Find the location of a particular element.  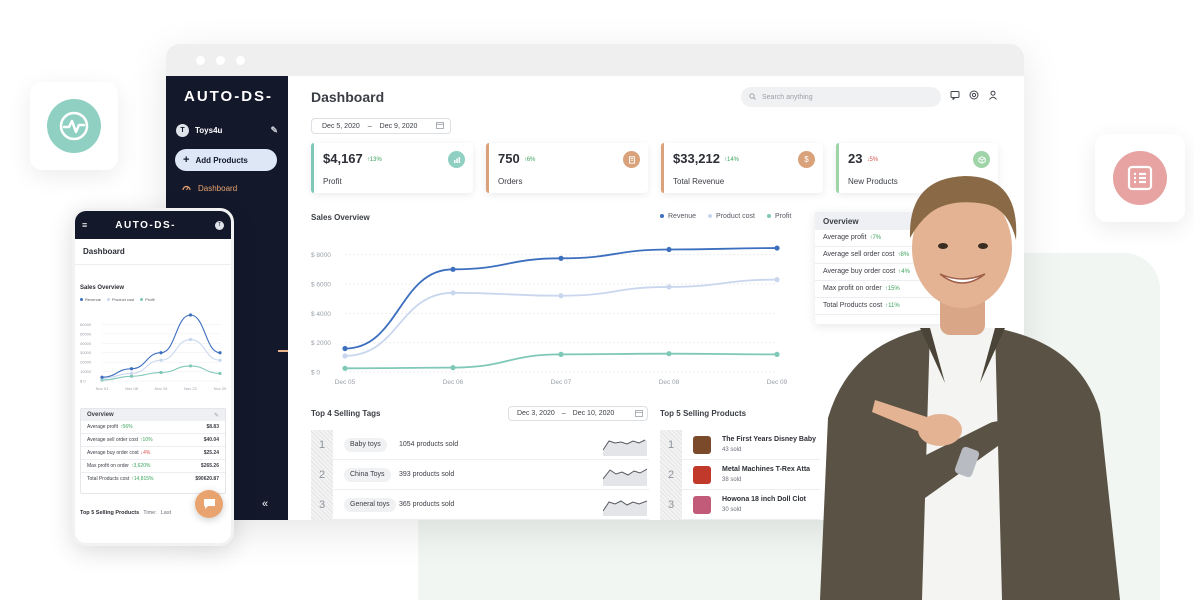

chat-button is located at coordinates (209, 504).